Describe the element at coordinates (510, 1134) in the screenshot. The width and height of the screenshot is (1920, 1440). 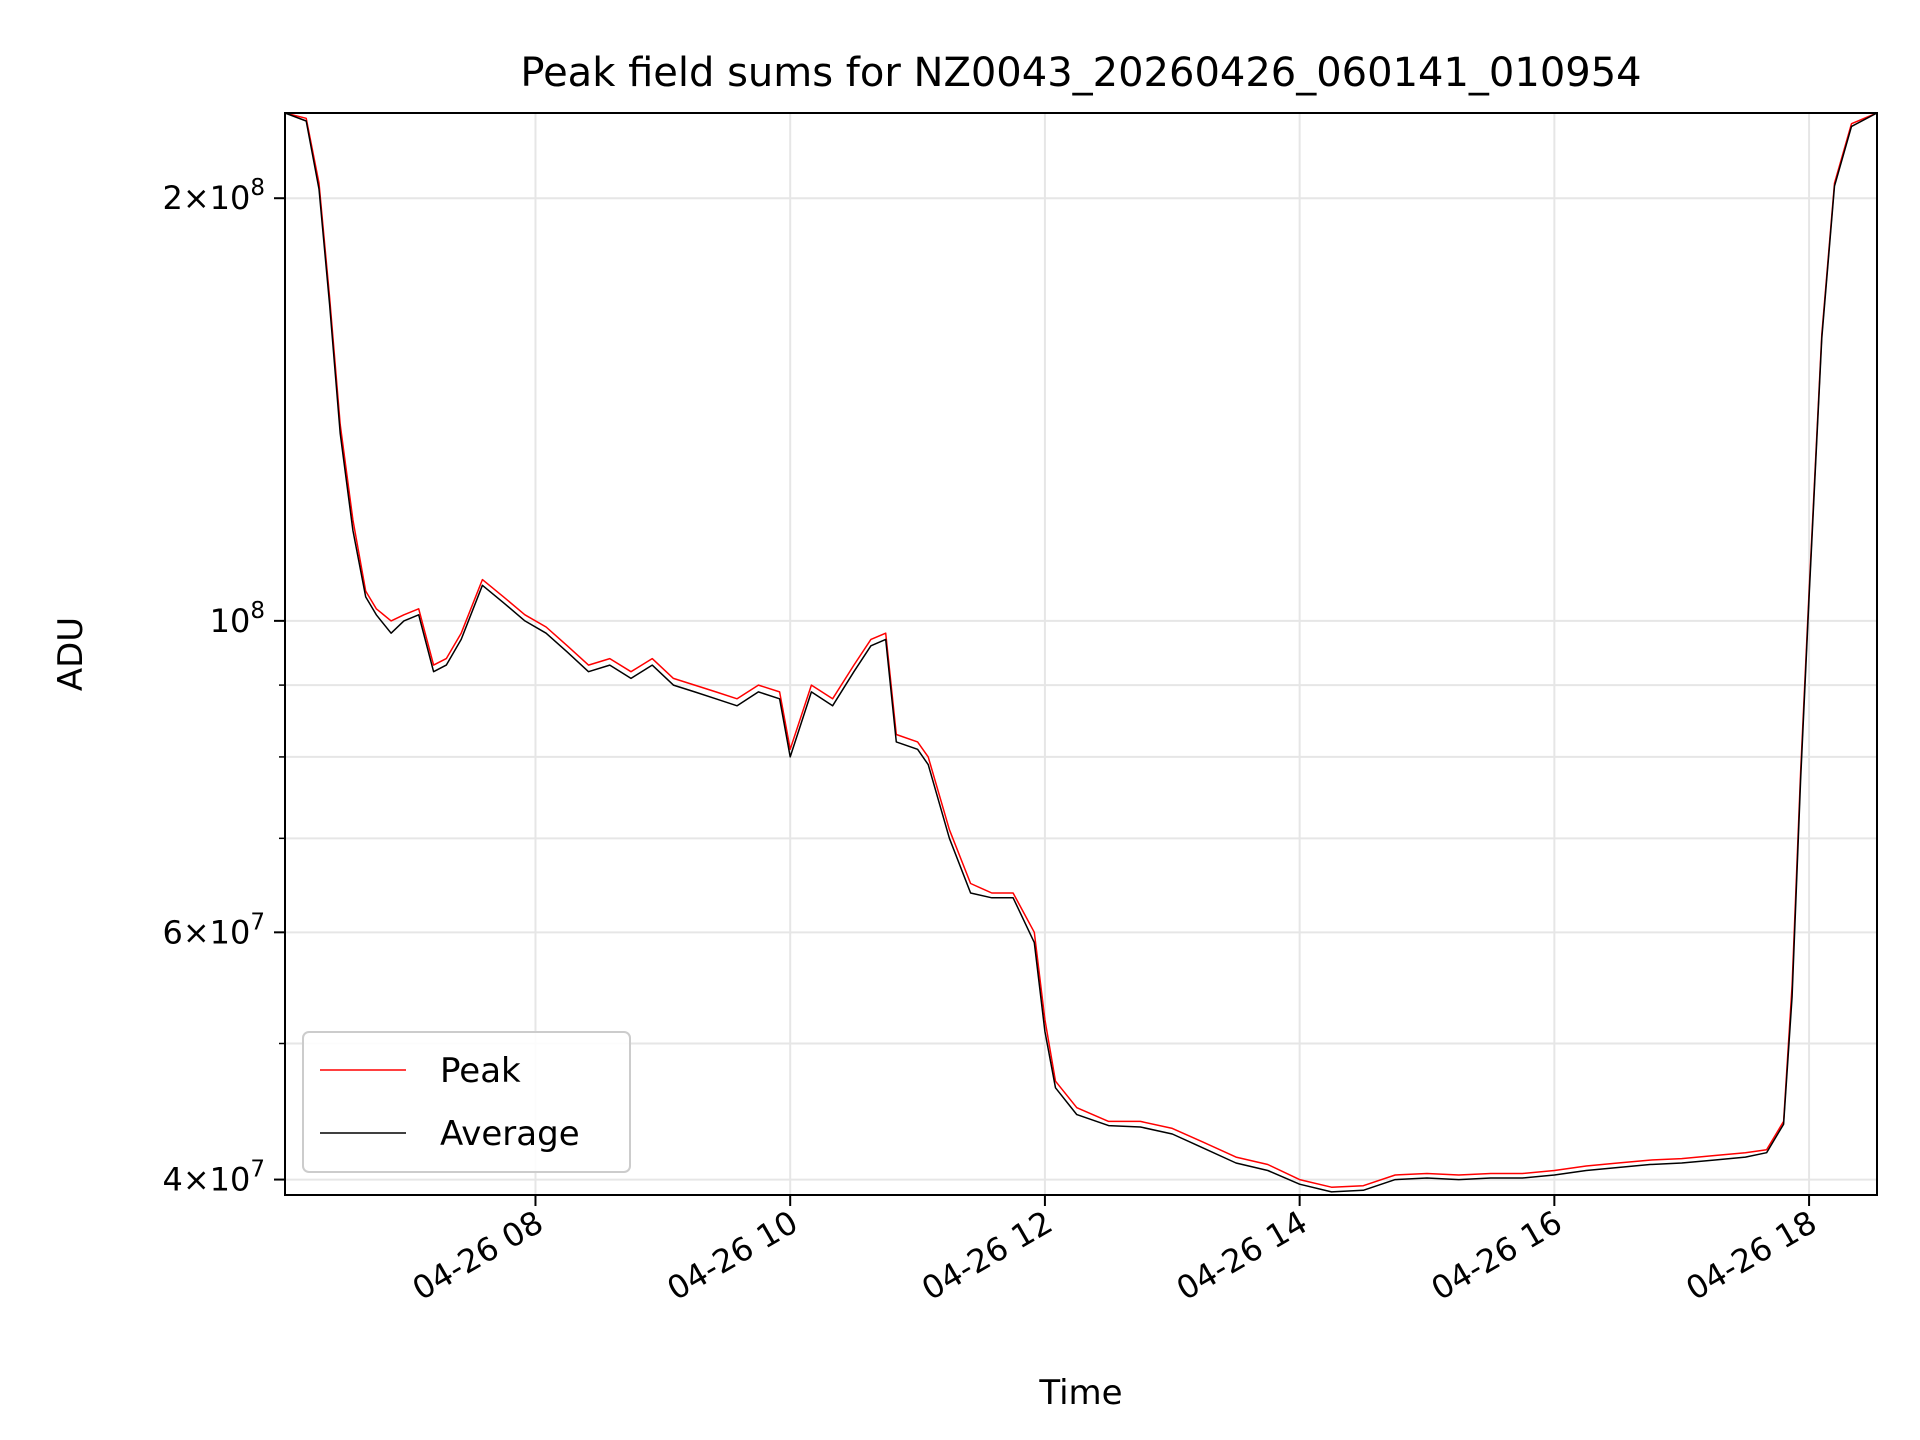
I see `legend-label-average: Average` at that location.